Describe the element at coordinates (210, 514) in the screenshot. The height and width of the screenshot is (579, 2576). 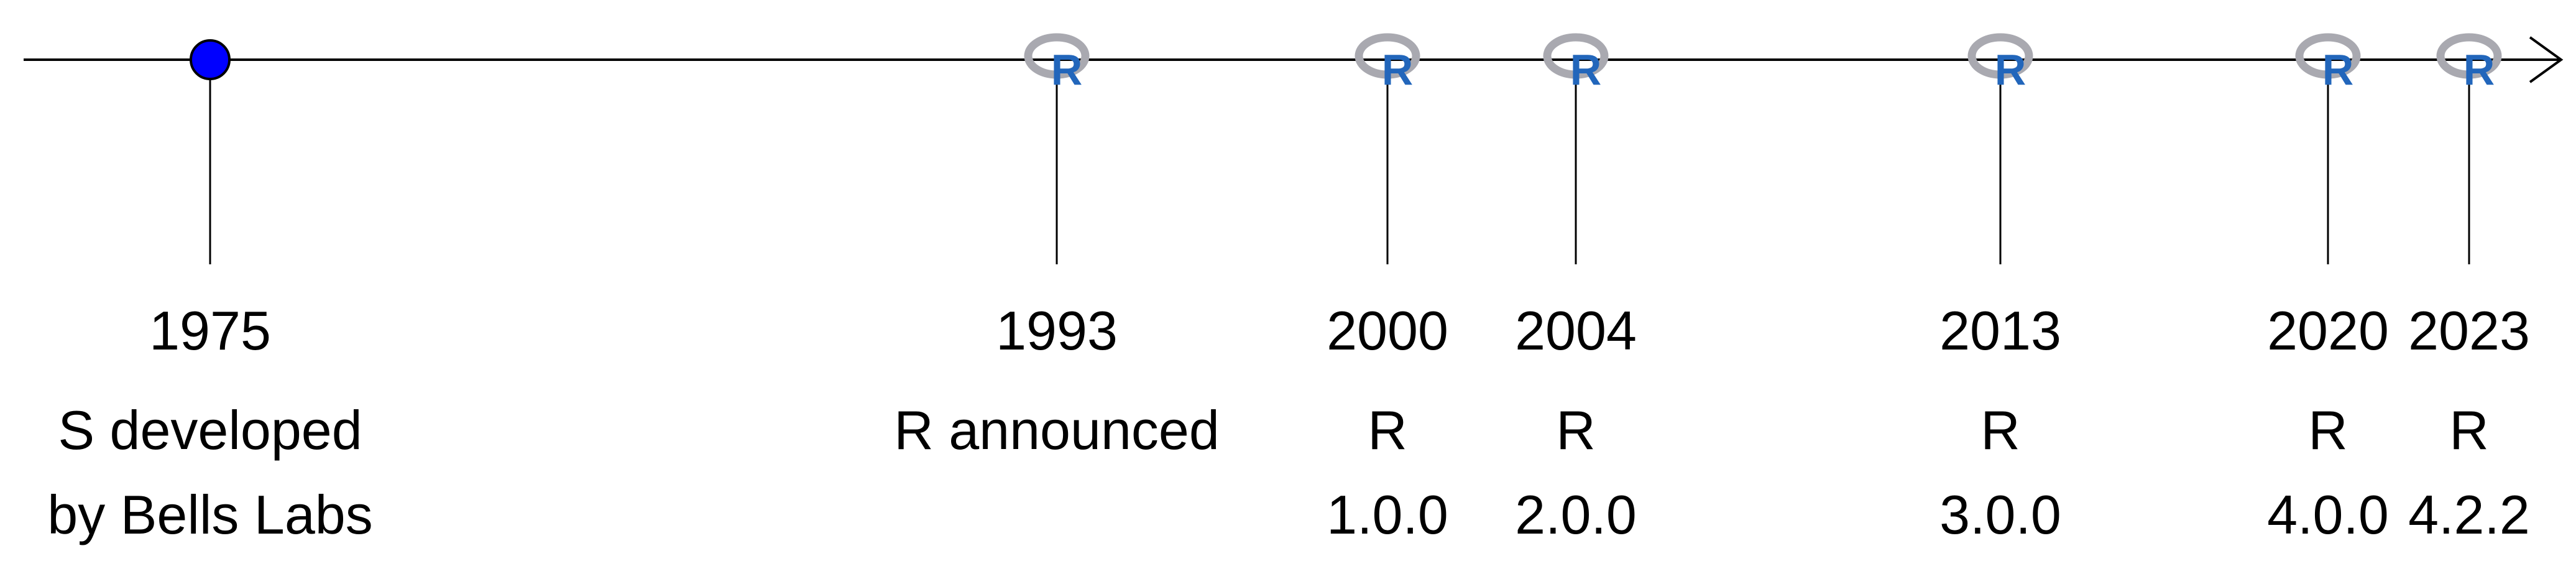
I see `event-description-line-2: by Bells Labs` at that location.